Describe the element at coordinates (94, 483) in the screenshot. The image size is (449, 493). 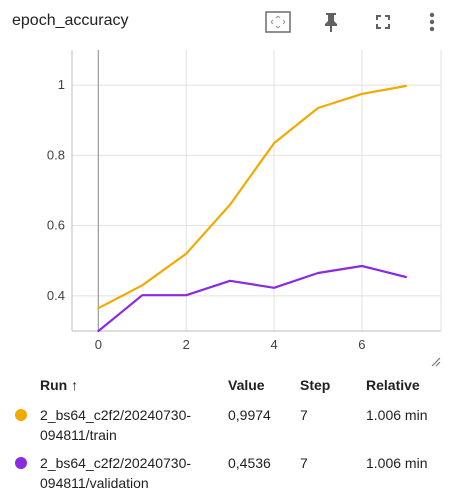
I see `run-name-line2: 094811/validation` at that location.